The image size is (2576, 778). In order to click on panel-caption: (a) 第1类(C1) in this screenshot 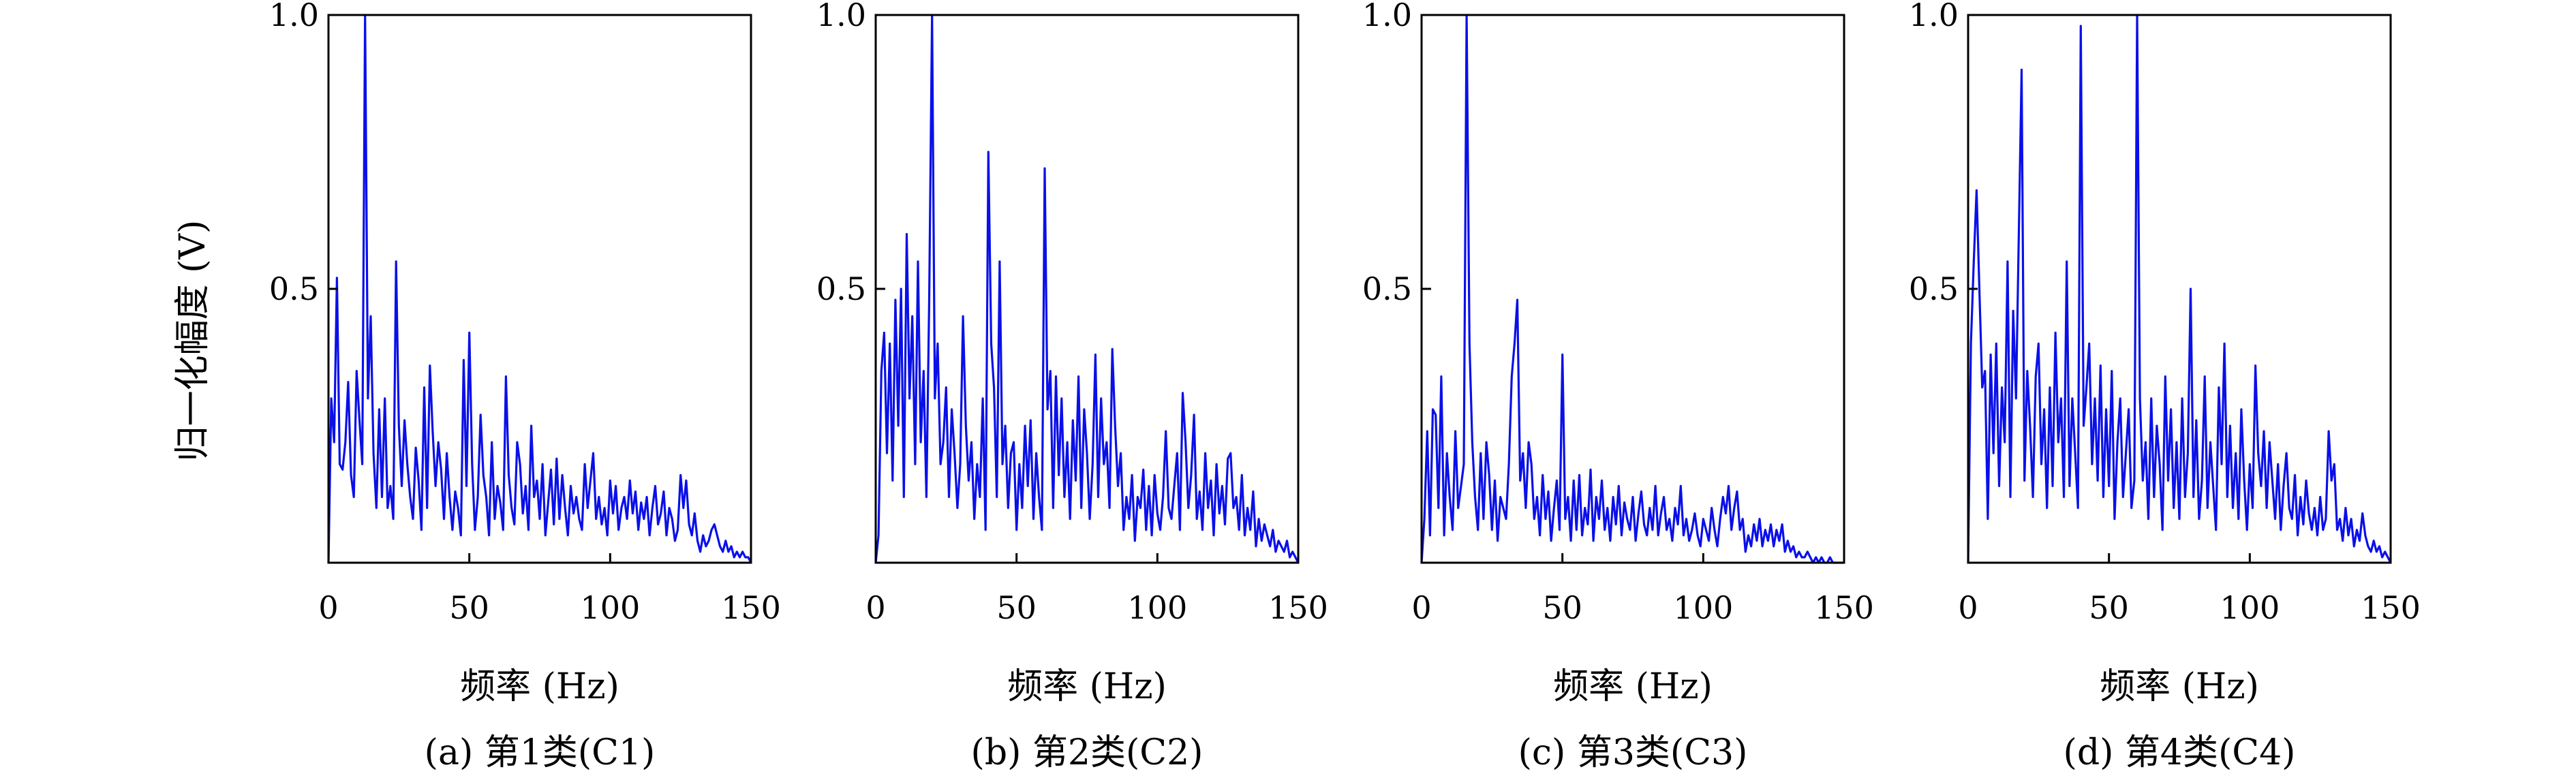, I will do `click(540, 752)`.